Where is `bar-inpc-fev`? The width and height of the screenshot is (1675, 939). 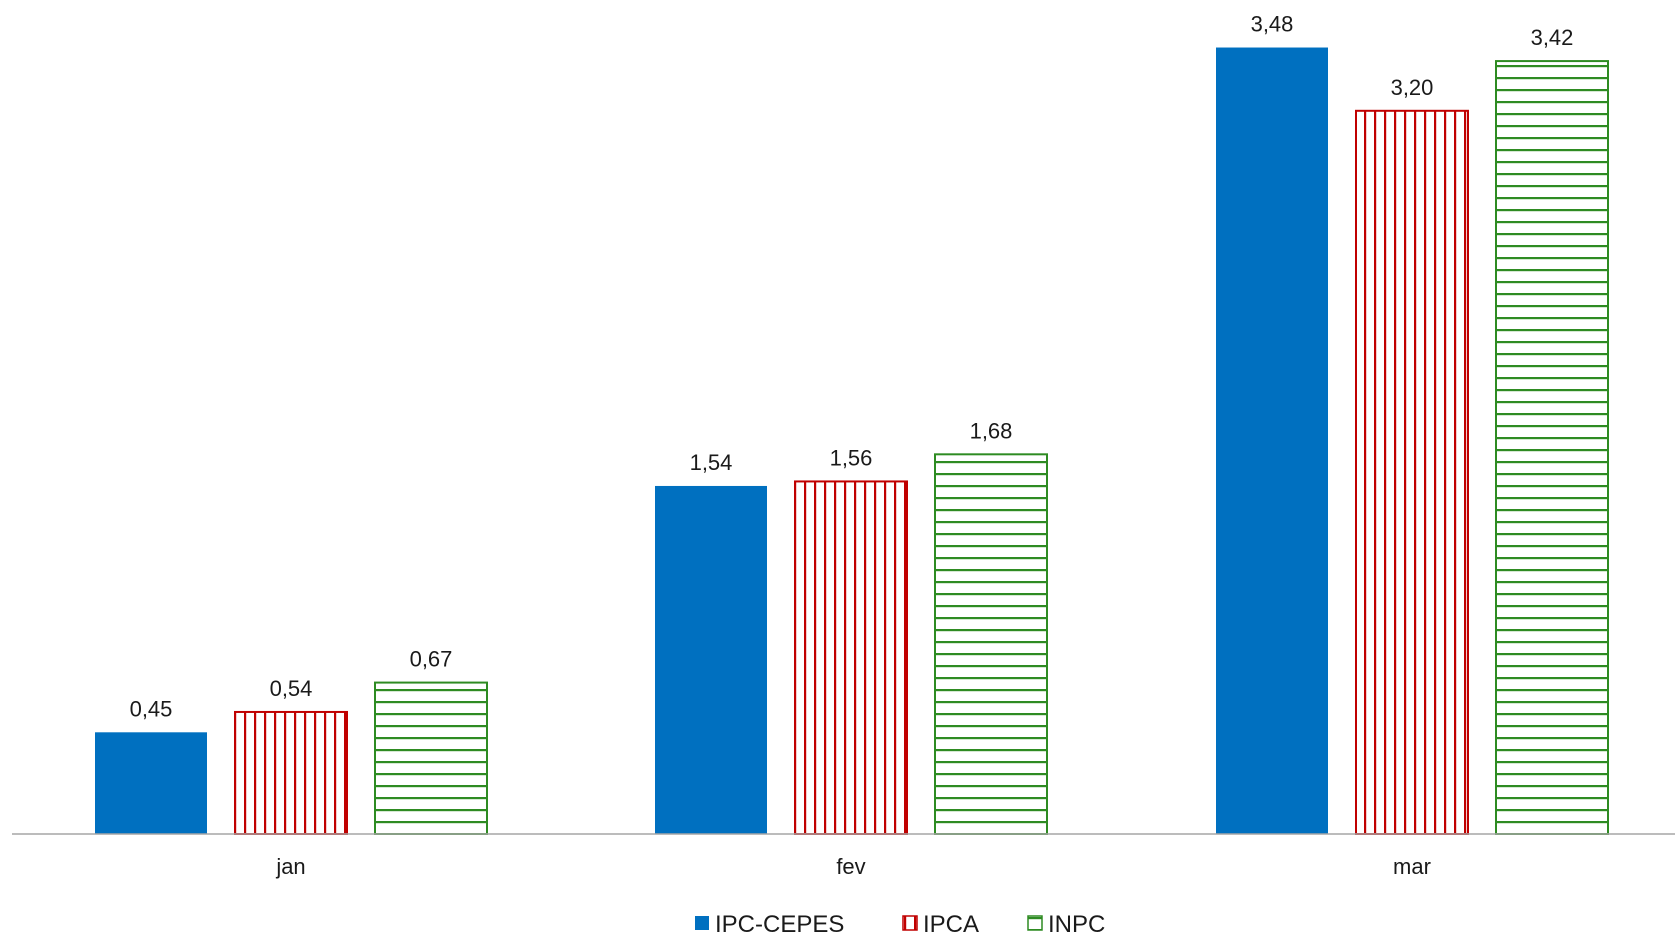
bar-inpc-fev is located at coordinates (991, 644).